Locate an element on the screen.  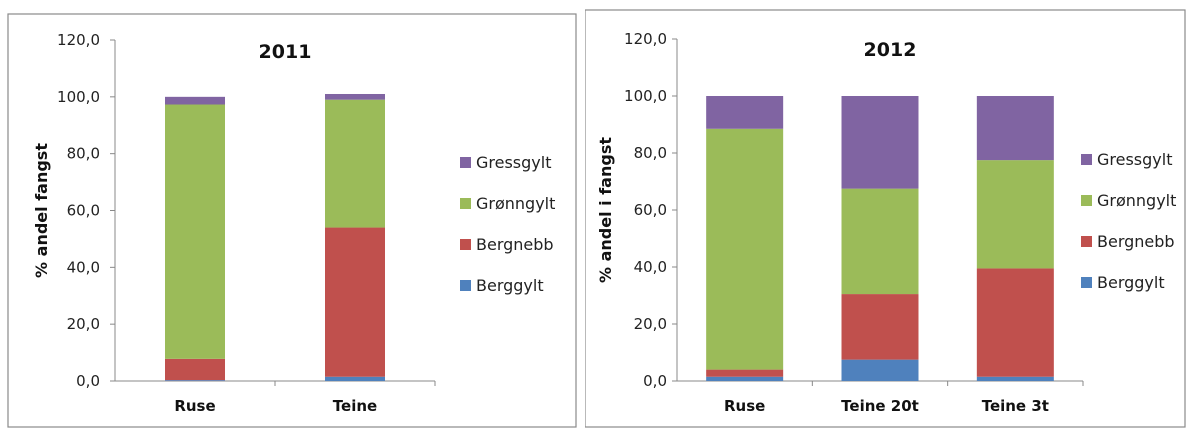
x-category-label: Teine 20t is located at coordinates (880, 406).